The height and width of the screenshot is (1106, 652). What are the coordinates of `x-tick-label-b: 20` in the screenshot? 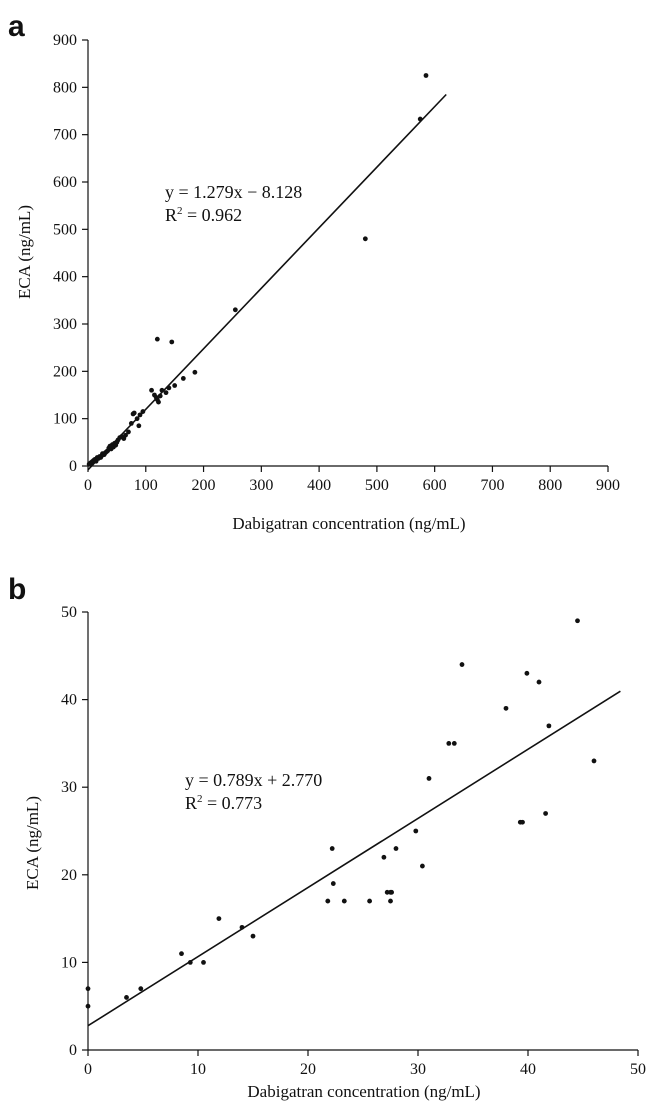 It's located at (308, 1069).